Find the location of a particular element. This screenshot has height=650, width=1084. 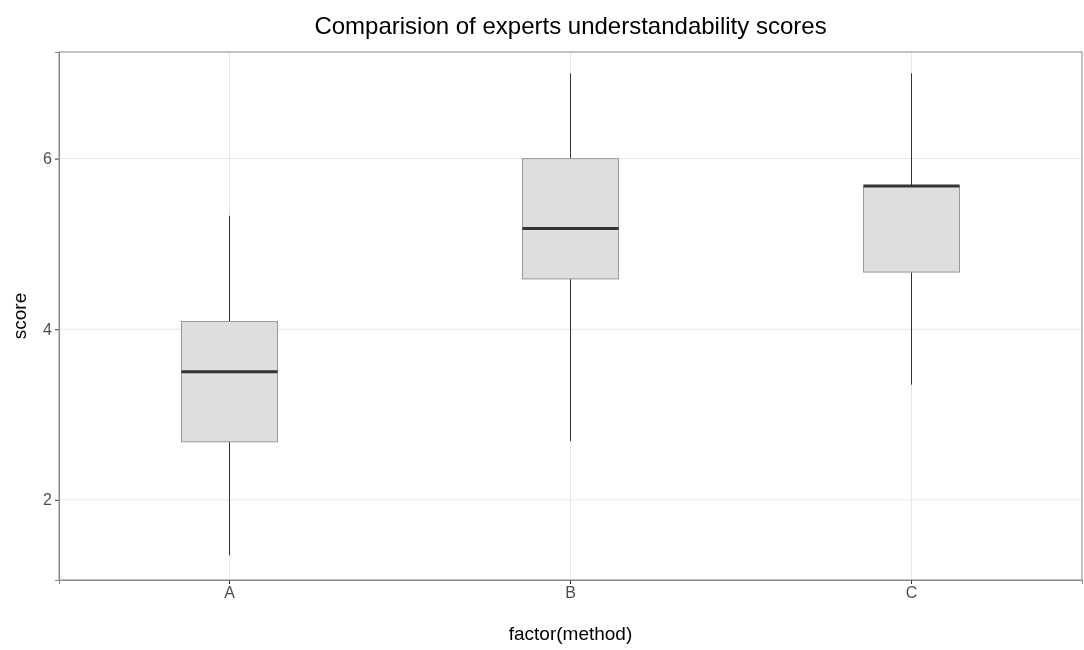

y-axis-title: score is located at coordinates (19, 316).